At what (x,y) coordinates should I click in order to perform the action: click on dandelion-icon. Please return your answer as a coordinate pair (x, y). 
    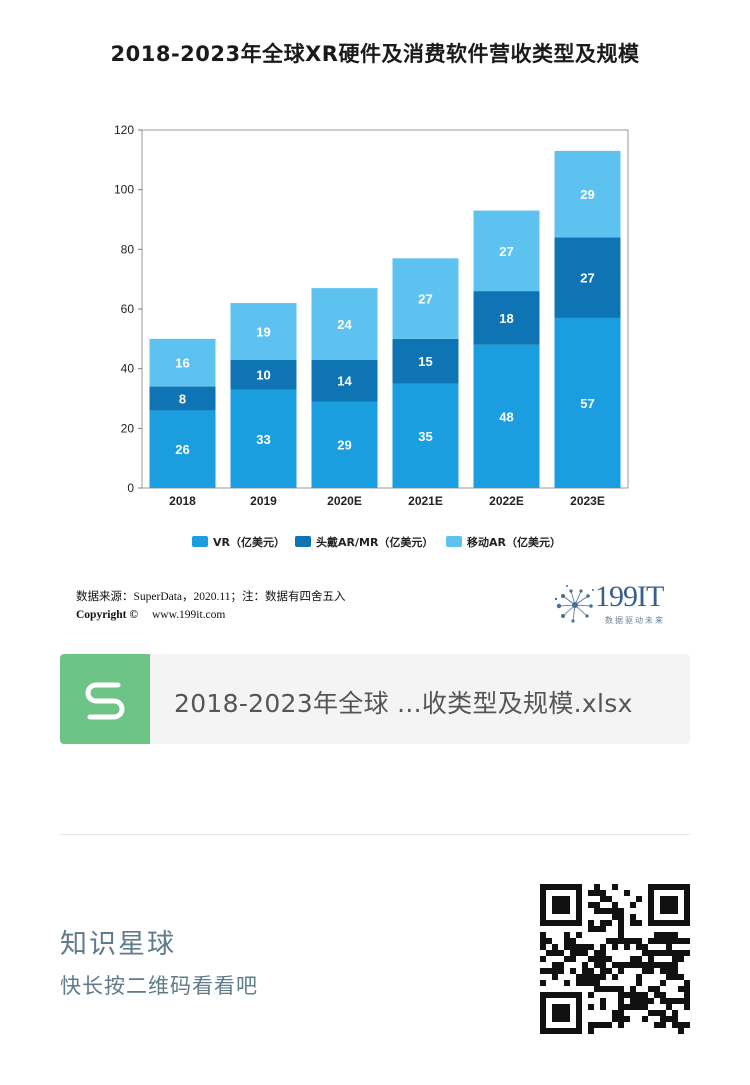
    Looking at the image, I should click on (574, 604).